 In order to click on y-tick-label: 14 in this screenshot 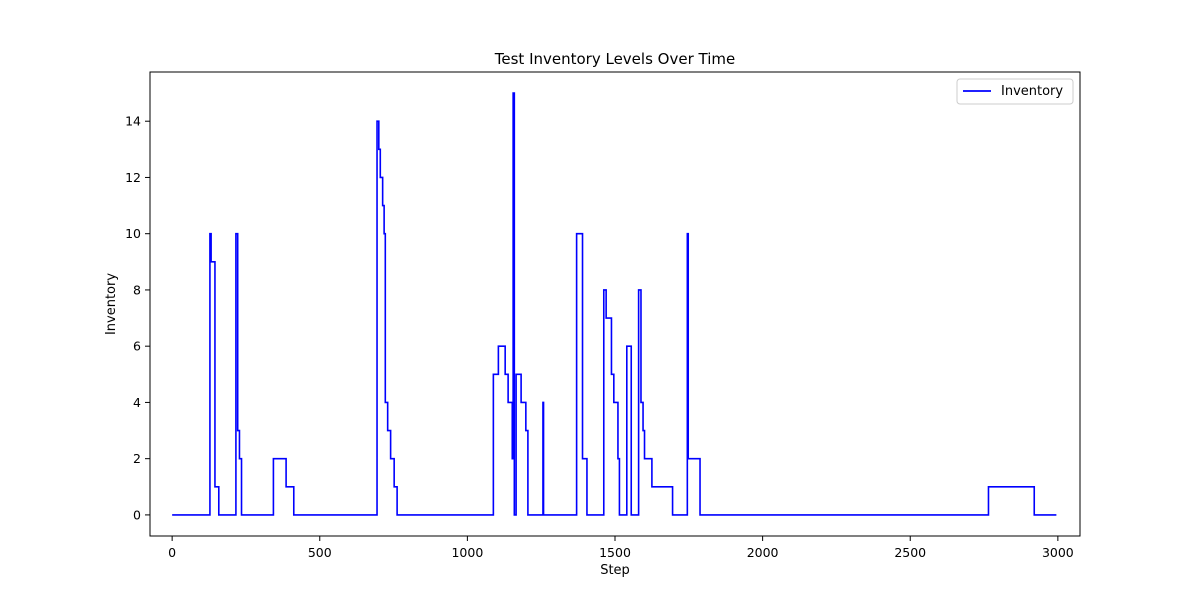, I will do `click(133, 121)`.